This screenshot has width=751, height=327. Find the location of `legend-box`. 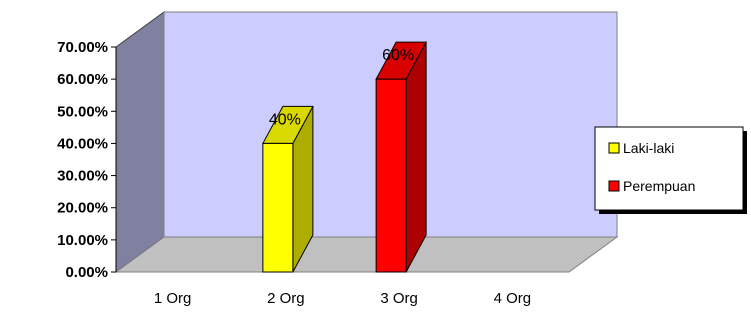

legend-box is located at coordinates (669, 168).